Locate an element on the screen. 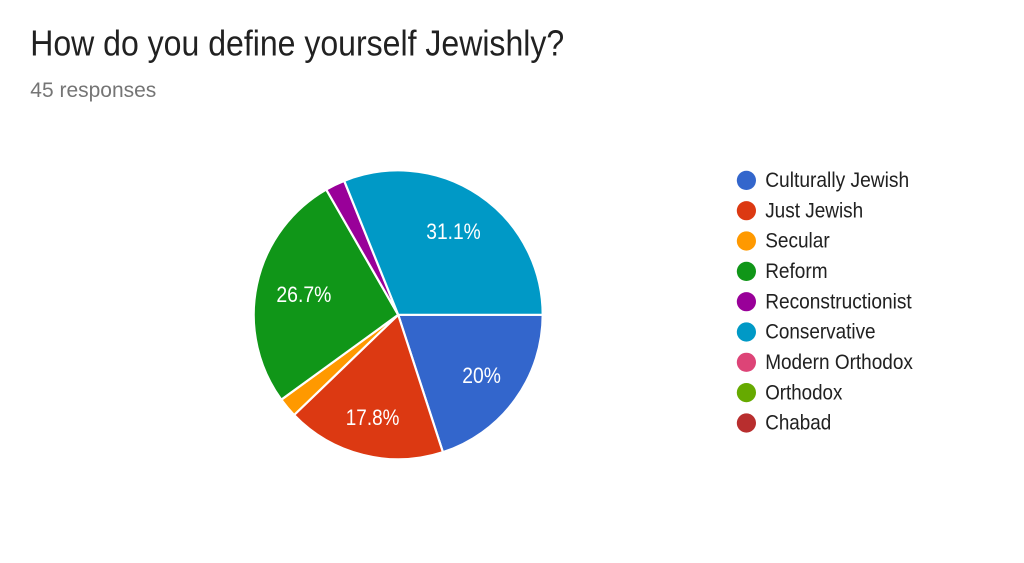 This screenshot has height=563, width=1024. svg-text: Chabad is located at coordinates (798, 423).